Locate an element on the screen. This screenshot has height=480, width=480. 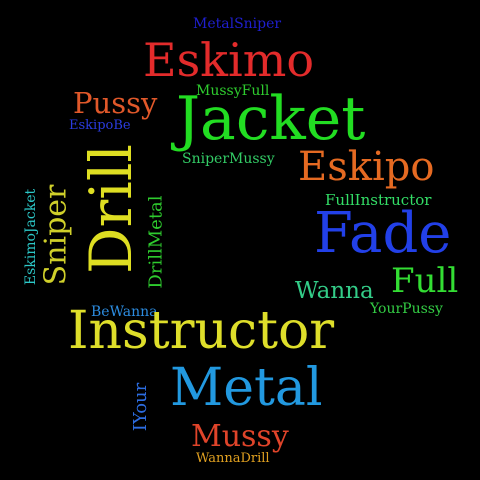
word-wannadrill: WannaDrill is located at coordinates (233, 458).